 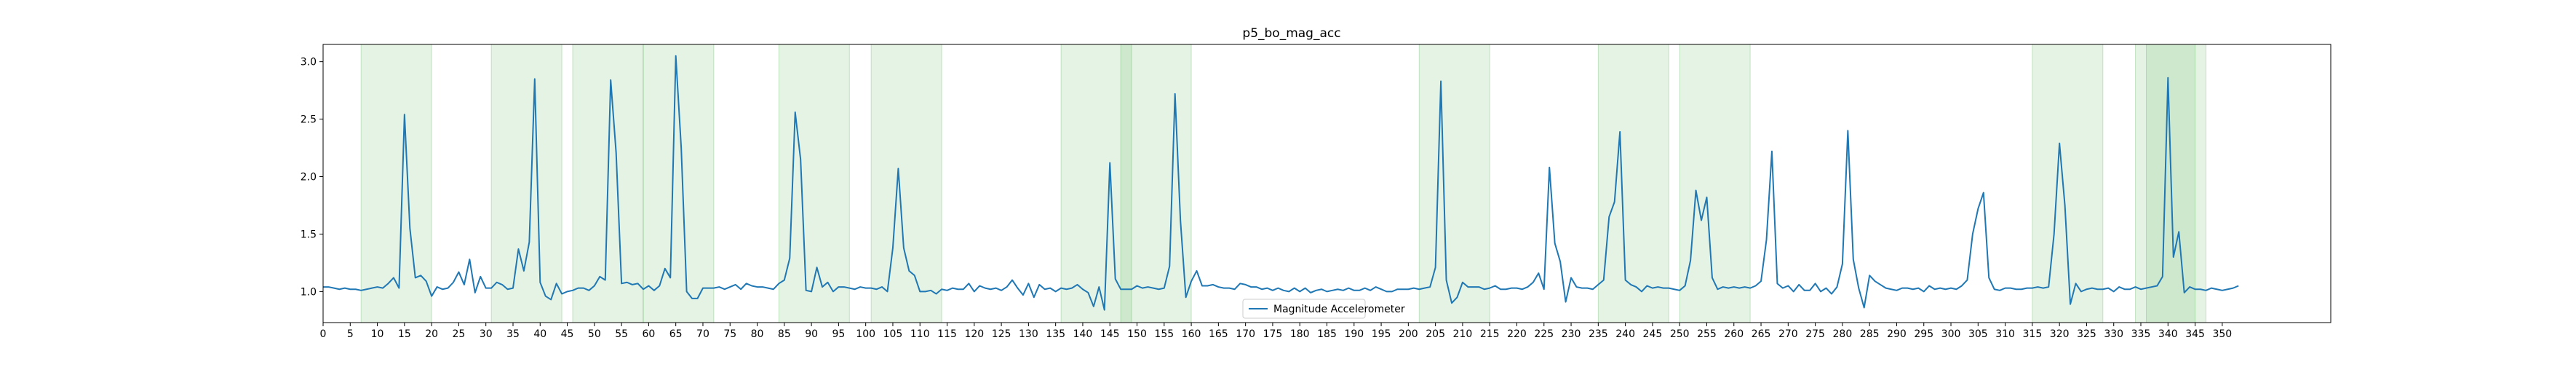 I want to click on x-tick-label: 225, so click(x=1544, y=334).